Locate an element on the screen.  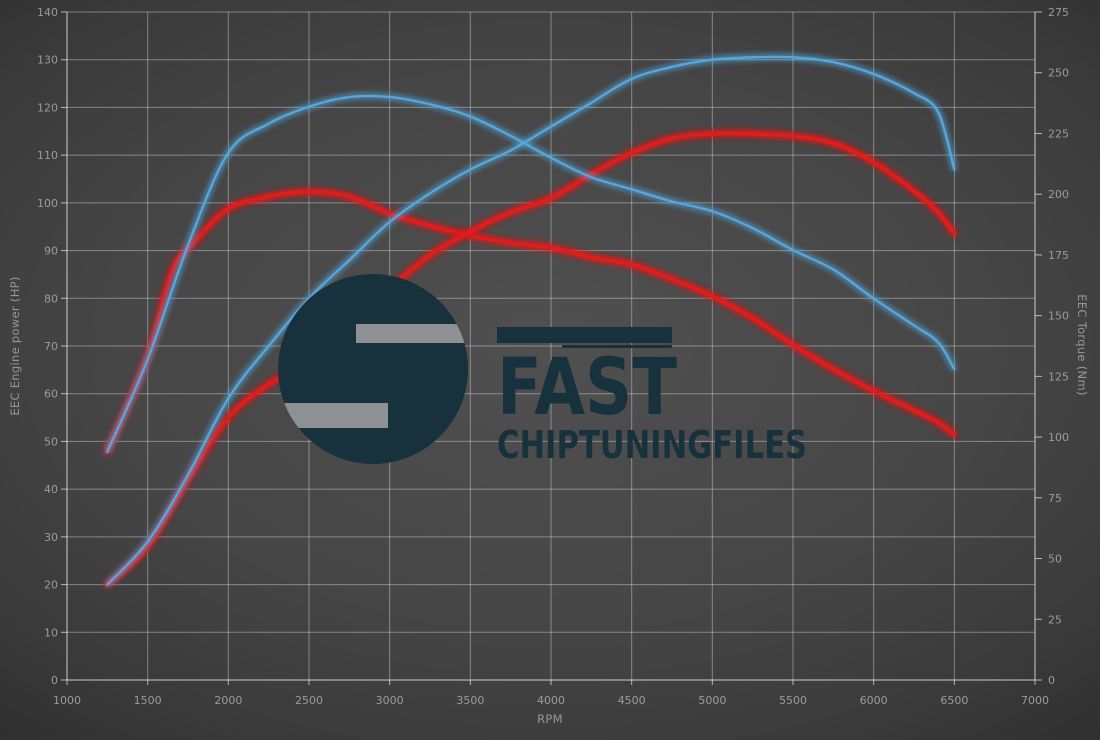
y-left-tick-label: 130 is located at coordinates (47, 60).